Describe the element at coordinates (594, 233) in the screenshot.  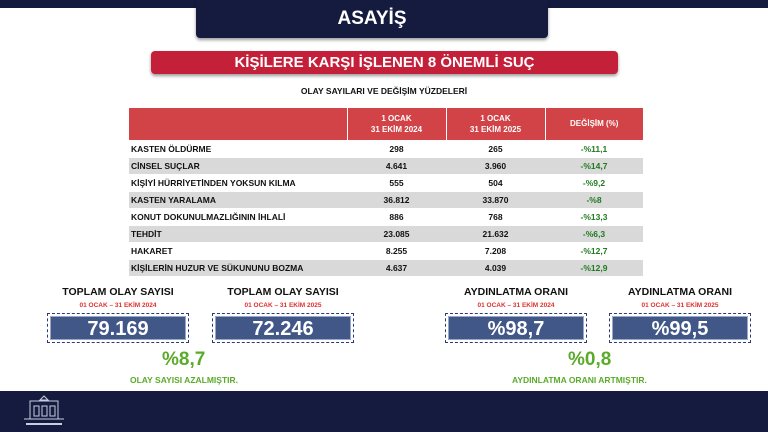
I see `change-percent: -%6,3` at that location.